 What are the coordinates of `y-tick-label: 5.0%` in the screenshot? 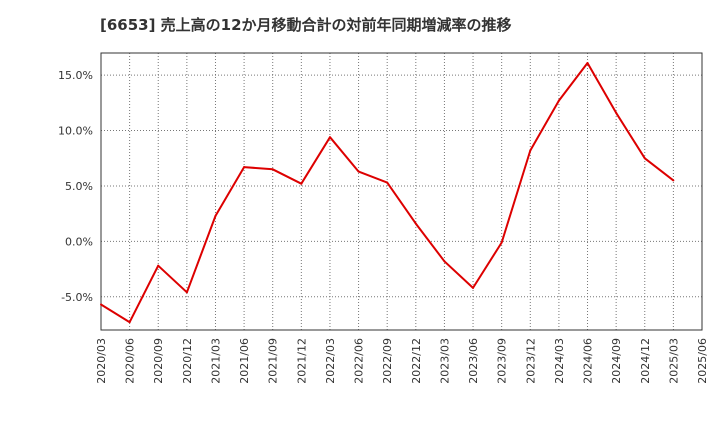 It's located at (79, 186).